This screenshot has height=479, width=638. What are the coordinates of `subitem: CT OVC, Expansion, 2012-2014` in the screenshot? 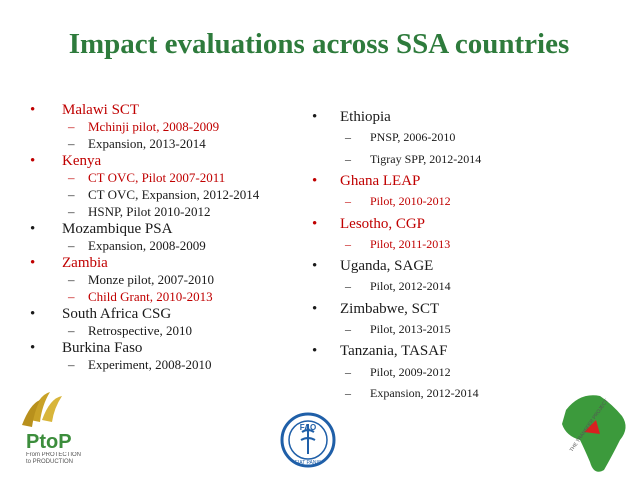 It's located at (174, 194).